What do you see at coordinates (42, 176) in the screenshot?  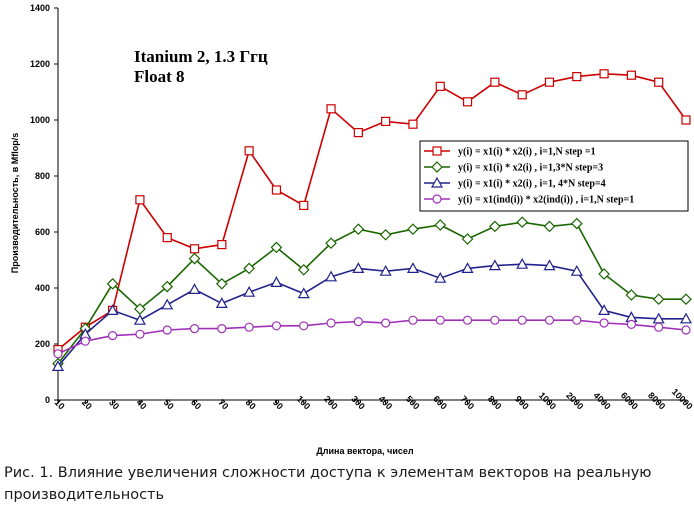 I see `y-tick-label: 800` at bounding box center [42, 176].